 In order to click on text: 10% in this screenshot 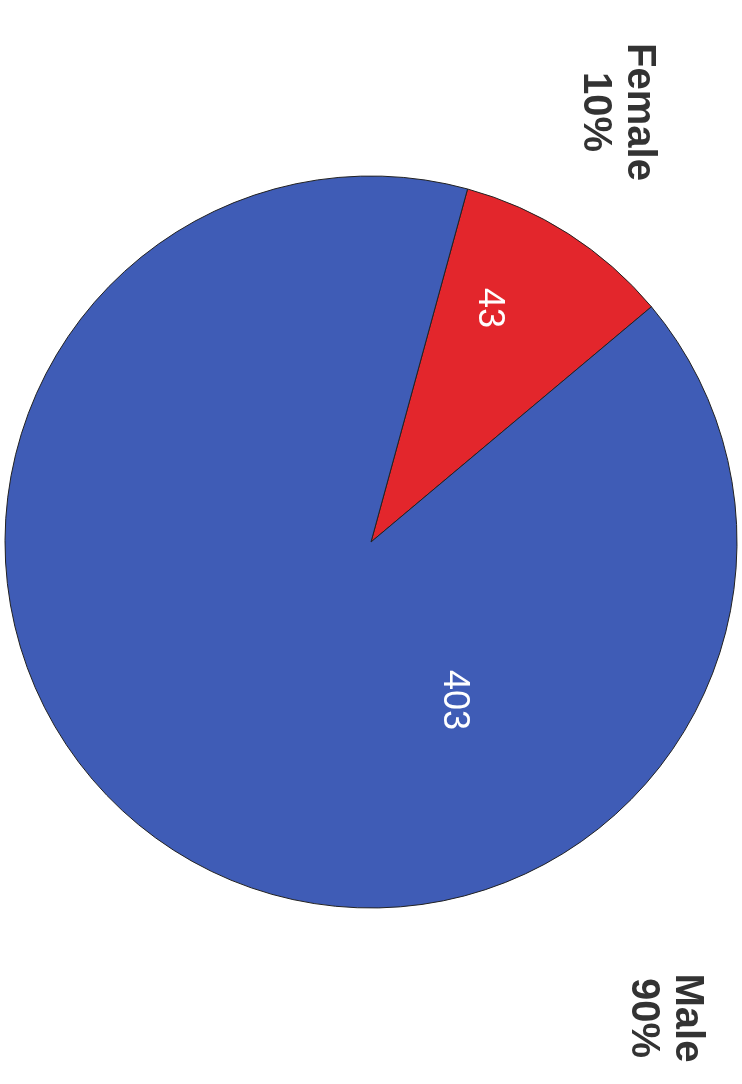, I will do `click(598, 112)`.